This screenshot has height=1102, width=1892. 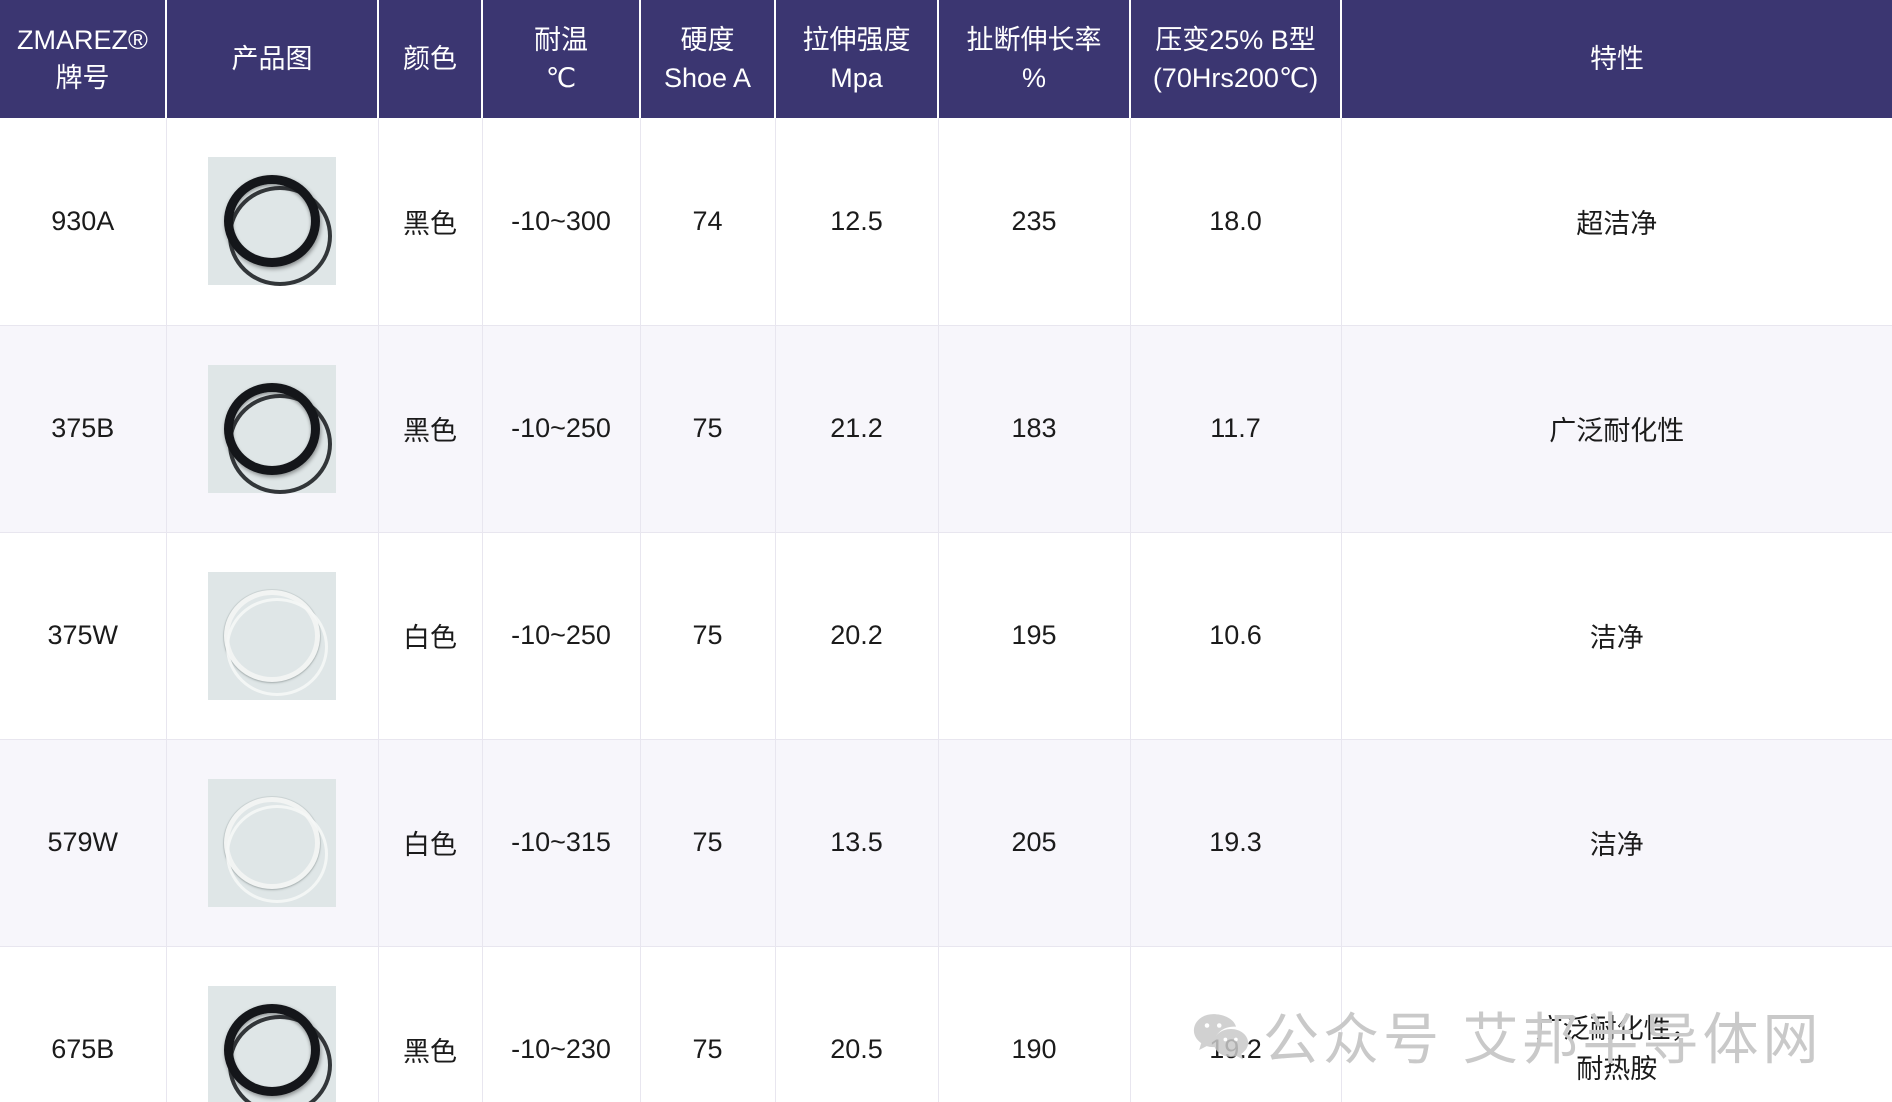 What do you see at coordinates (1616, 1029) in the screenshot?
I see `characteristics-line1: 广泛耐化性，` at bounding box center [1616, 1029].